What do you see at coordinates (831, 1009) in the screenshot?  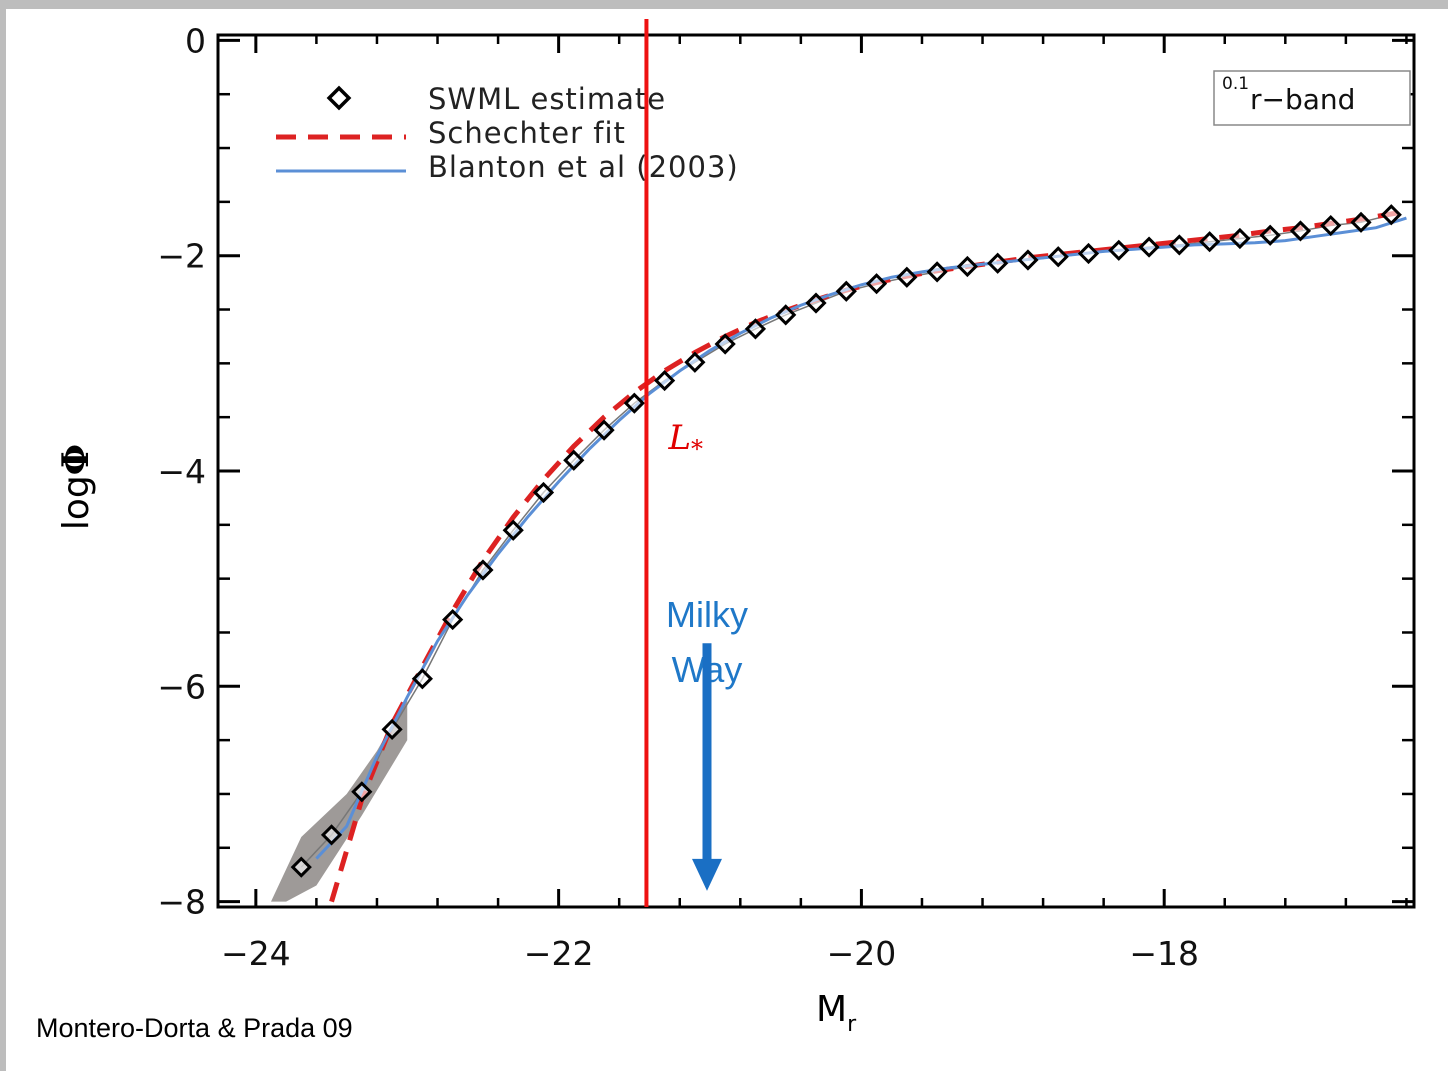 I see `x-axis-label-text: M` at bounding box center [831, 1009].